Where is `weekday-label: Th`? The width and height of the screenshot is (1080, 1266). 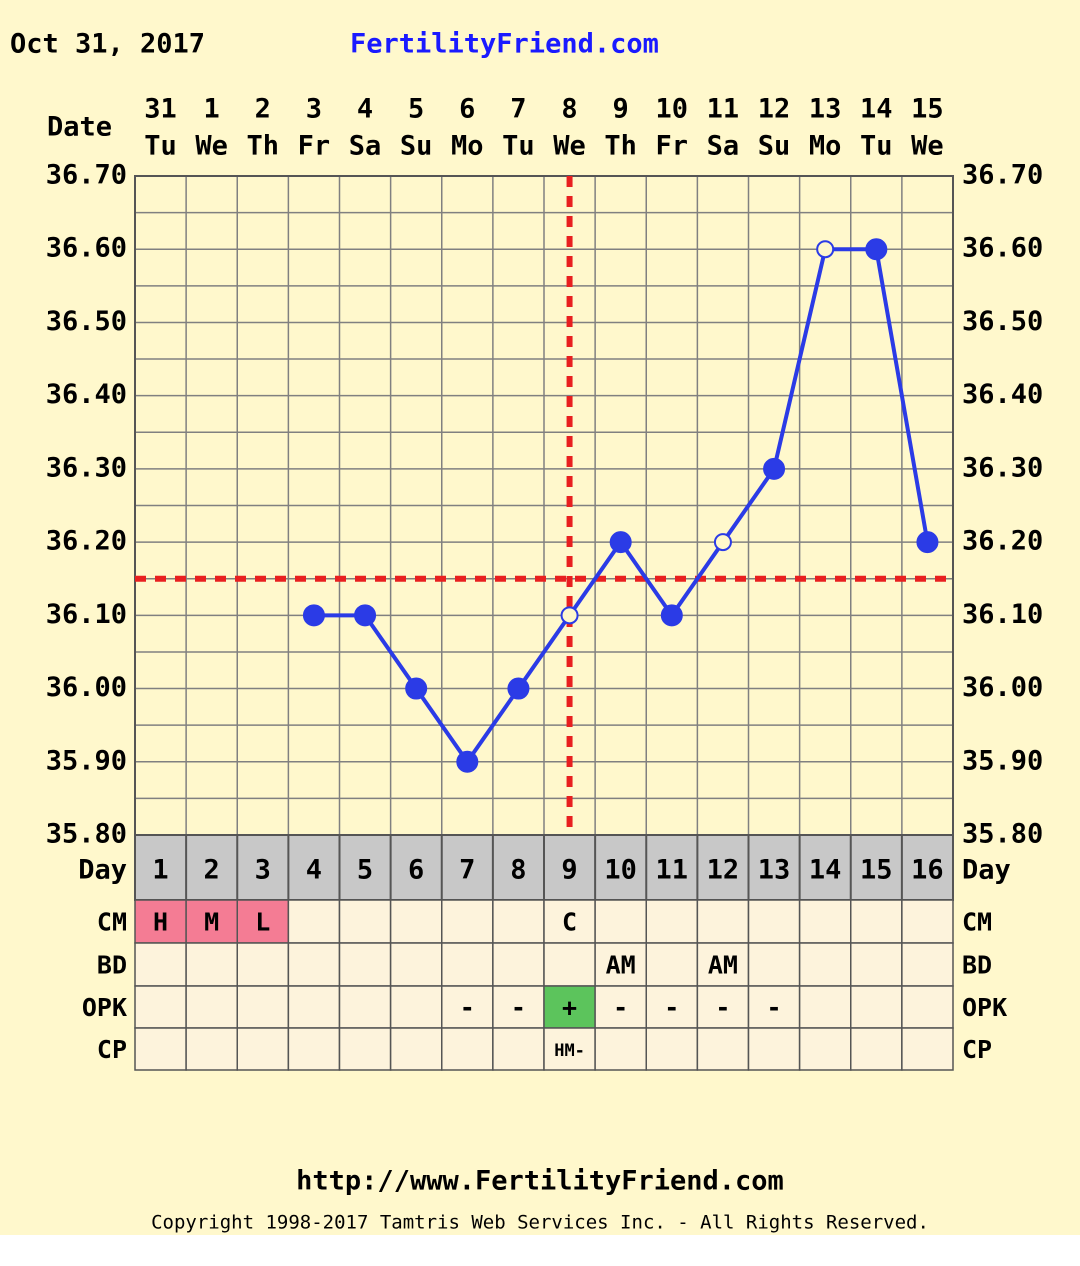
weekday-label: Th is located at coordinates (620, 146).